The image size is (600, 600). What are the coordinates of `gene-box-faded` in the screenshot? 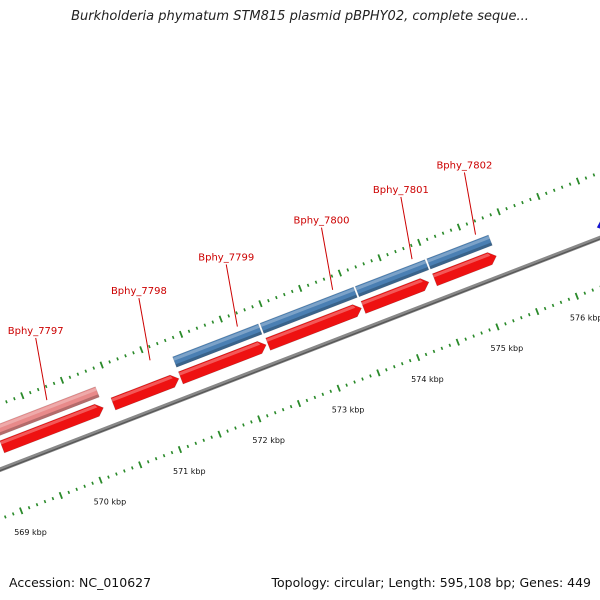 It's located at (50, 411).